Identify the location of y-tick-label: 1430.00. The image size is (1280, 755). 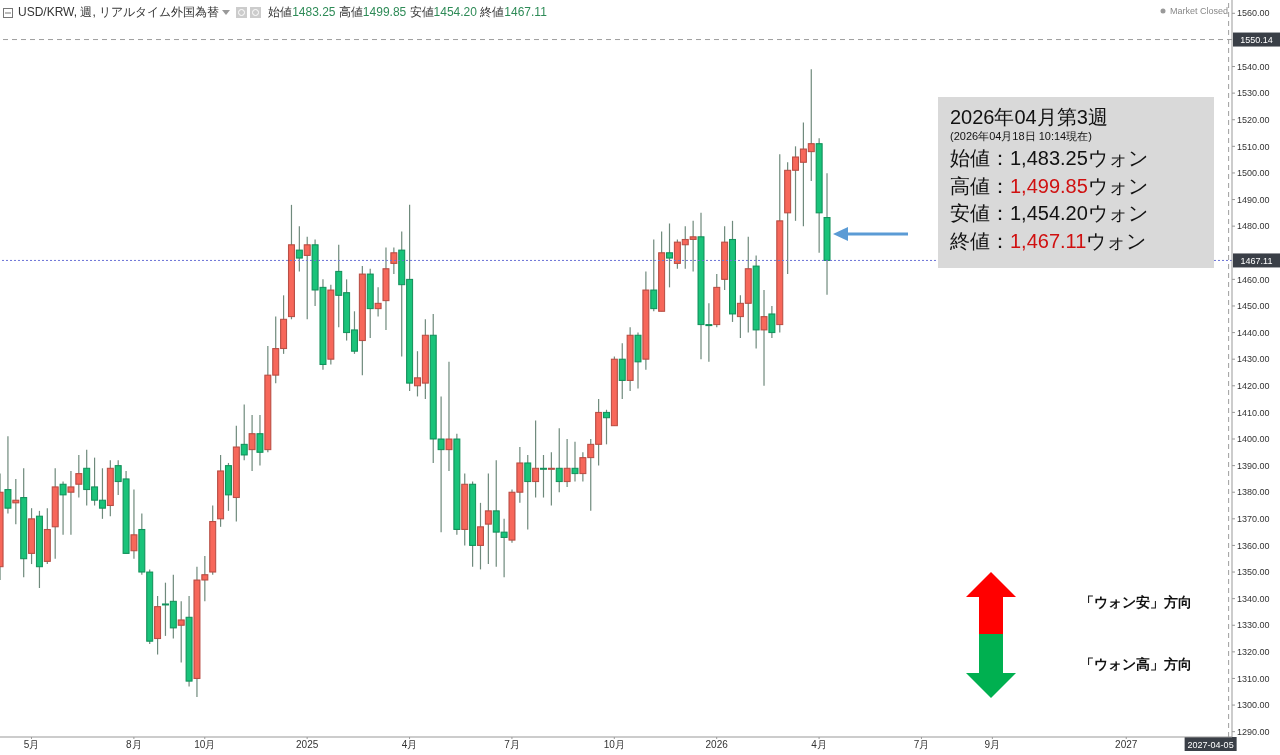
(1253, 359).